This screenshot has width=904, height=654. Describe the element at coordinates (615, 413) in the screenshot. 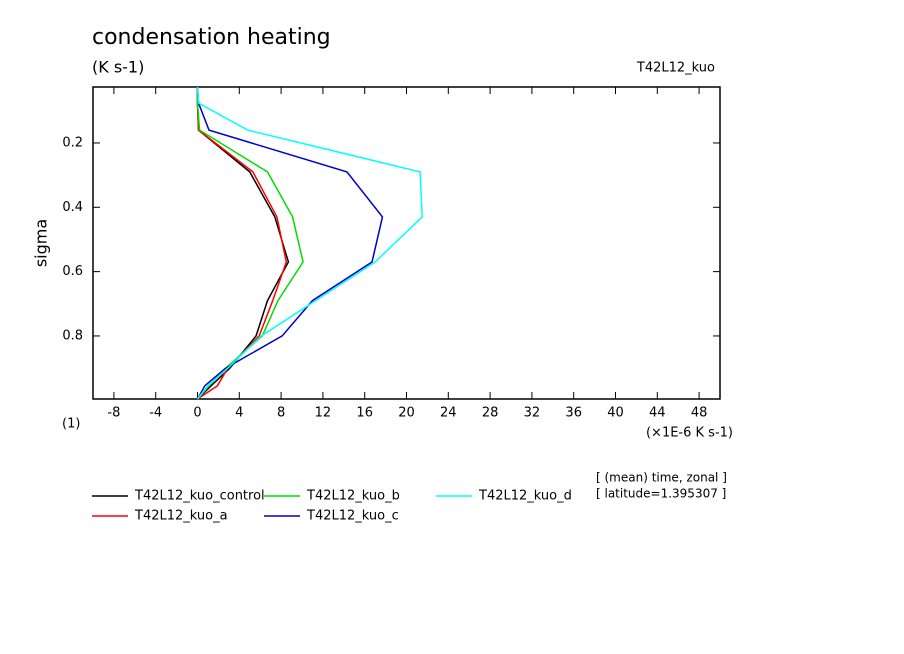

I see `x-tick-label: 40` at that location.